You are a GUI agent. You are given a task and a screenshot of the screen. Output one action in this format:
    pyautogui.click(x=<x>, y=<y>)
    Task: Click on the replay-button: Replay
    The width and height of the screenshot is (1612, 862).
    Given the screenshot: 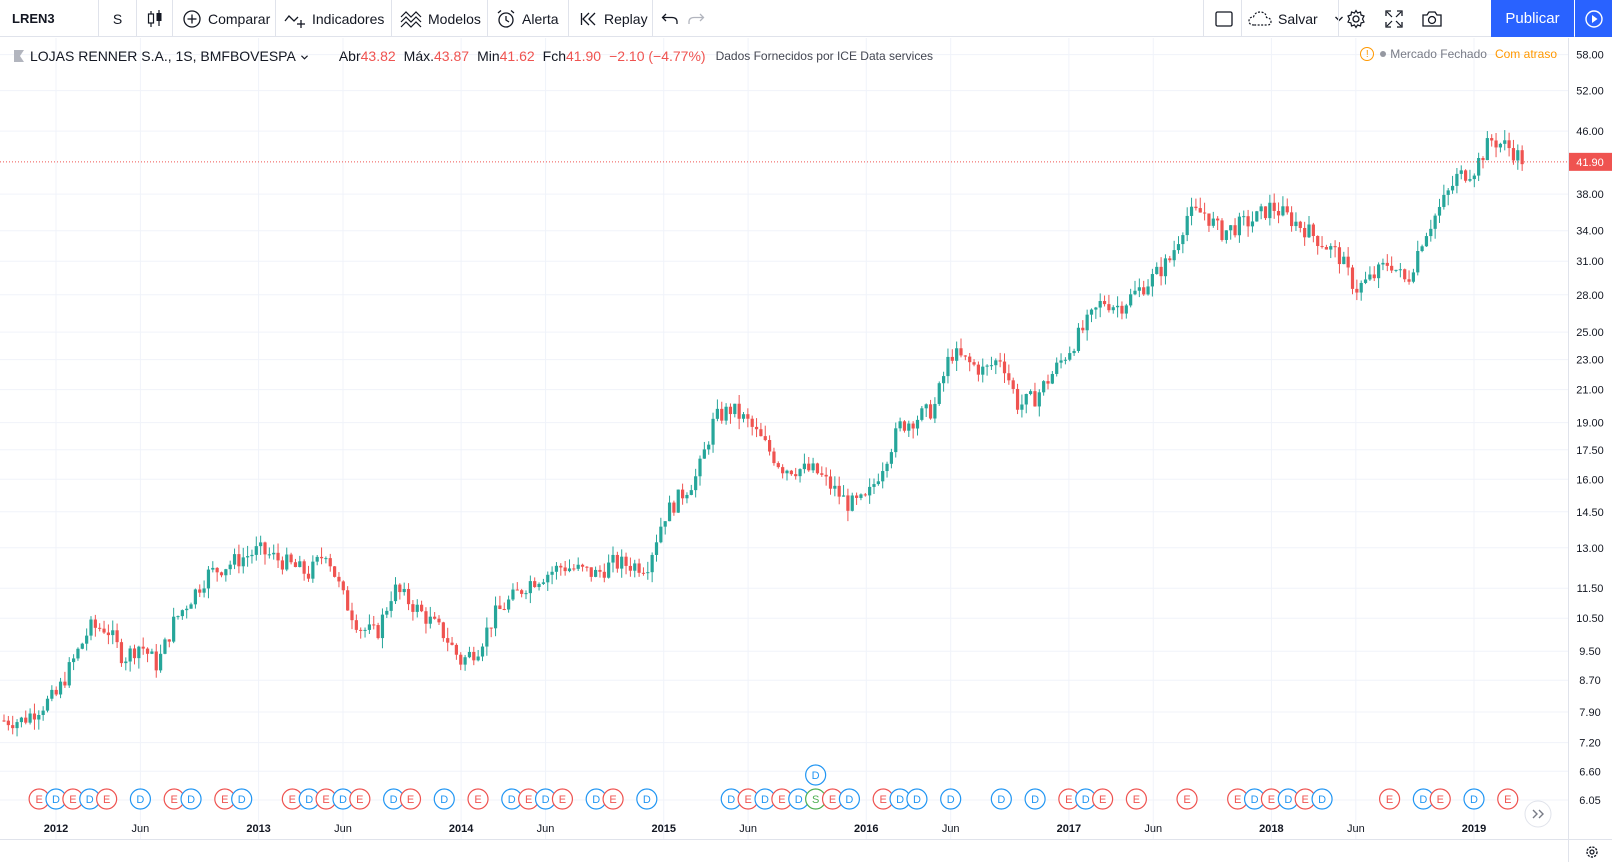 What is the action you would take?
    pyautogui.click(x=616, y=18)
    